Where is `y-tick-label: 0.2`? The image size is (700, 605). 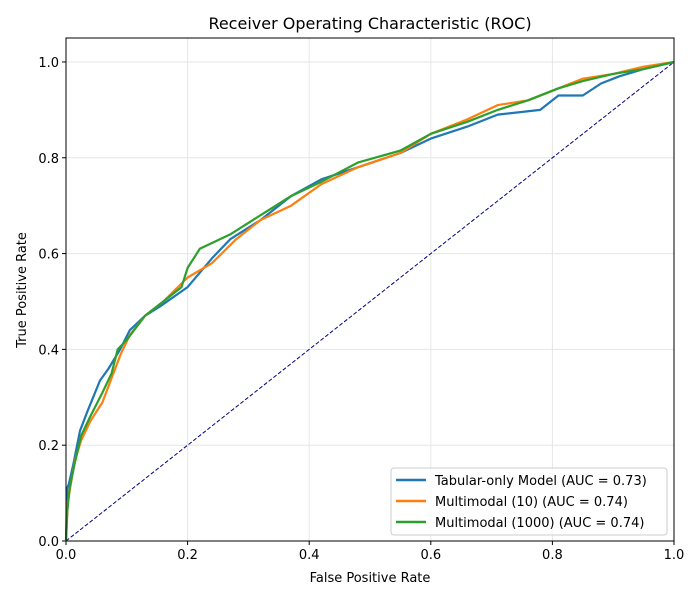
y-tick-label: 0.2 is located at coordinates (48, 446).